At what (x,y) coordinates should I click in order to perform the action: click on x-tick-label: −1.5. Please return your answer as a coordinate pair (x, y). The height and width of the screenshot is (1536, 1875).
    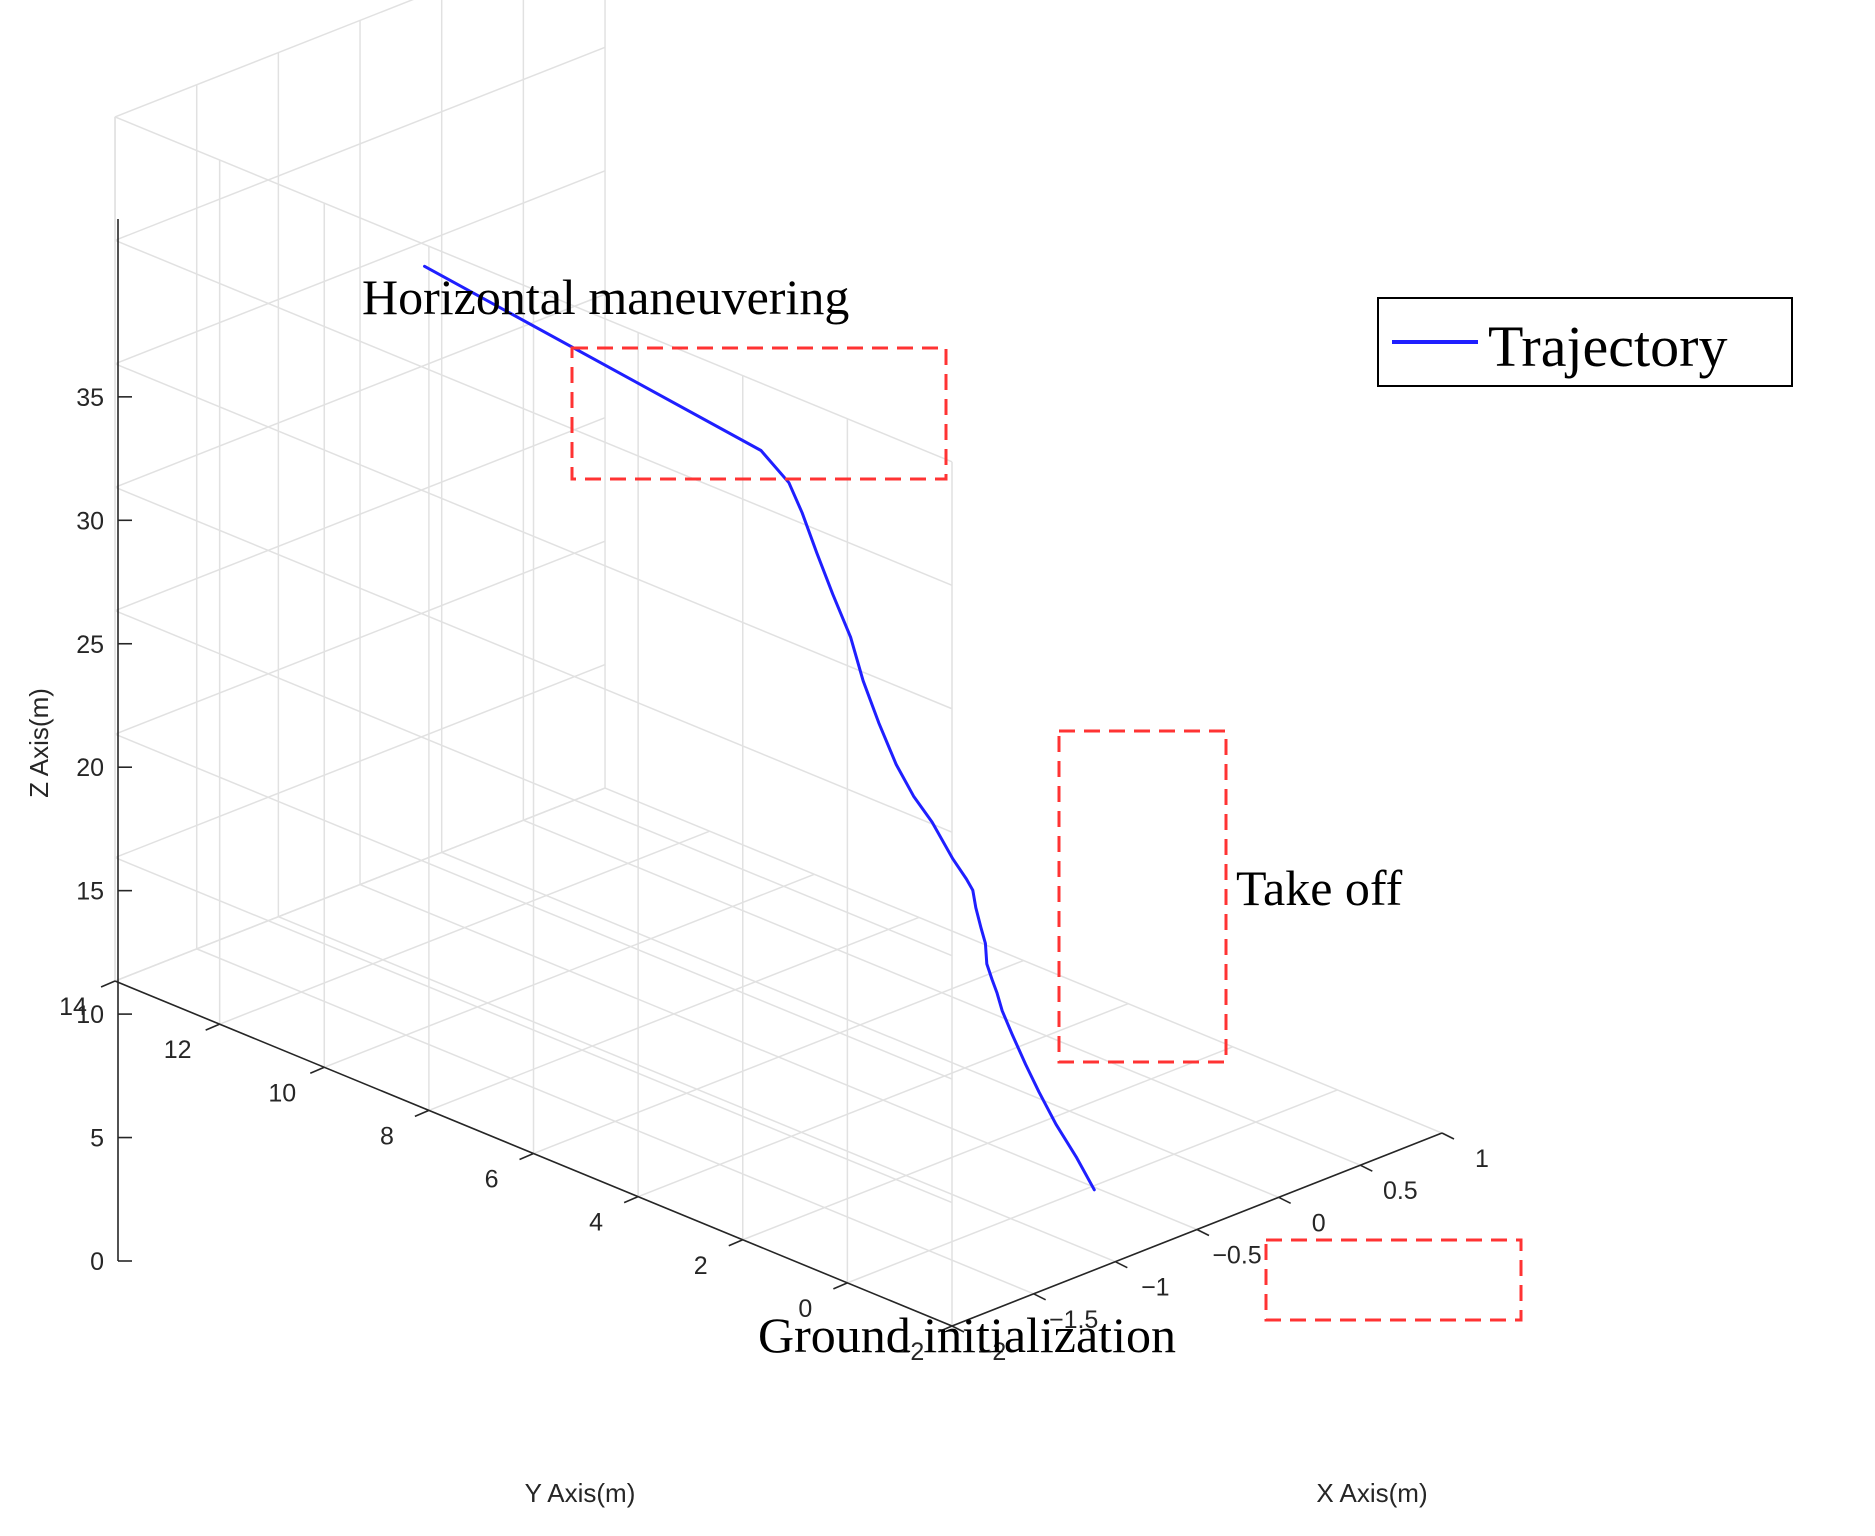
    Looking at the image, I should click on (1073, 1320).